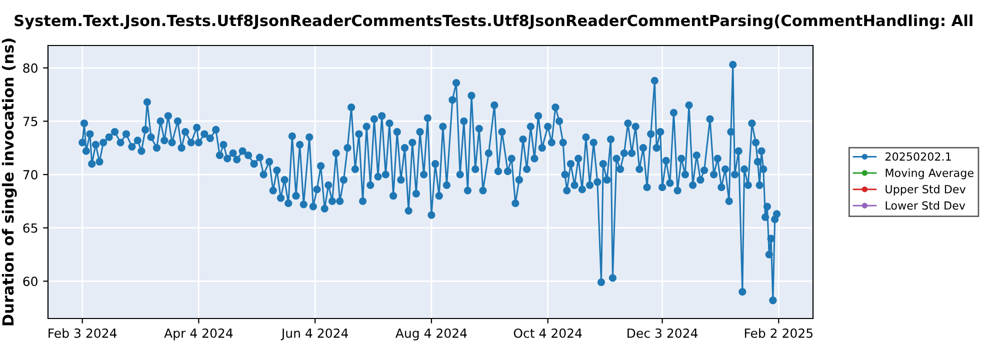 Image resolution: width=1000 pixels, height=350 pixels. I want to click on x-tick-label: Feb 3 2024, so click(82, 333).